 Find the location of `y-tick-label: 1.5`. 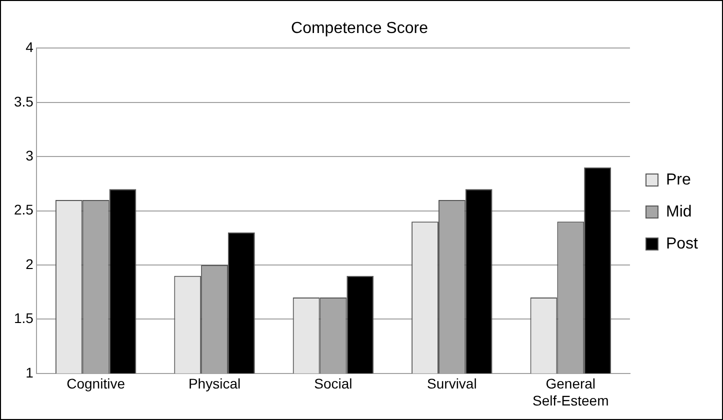

y-tick-label: 1.5 is located at coordinates (24, 318).